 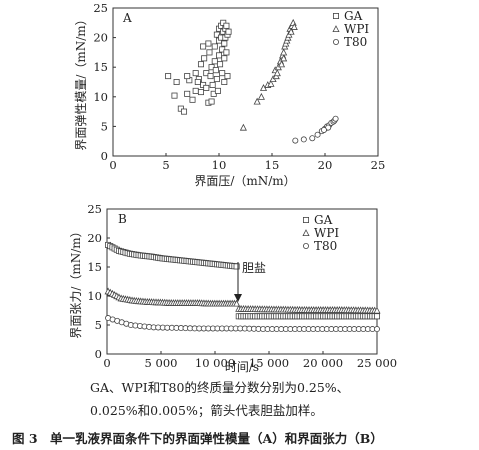 What do you see at coordinates (326, 233) in the screenshot?
I see `panel-b-legend-label-wpi: WPI` at bounding box center [326, 233].